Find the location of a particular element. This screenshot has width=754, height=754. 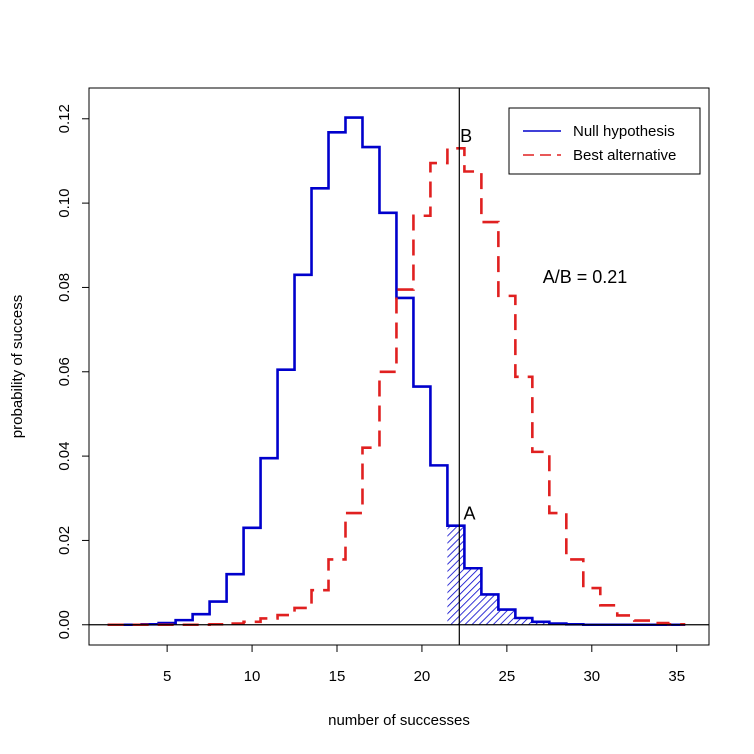

y-tick-label: 0.10 is located at coordinates (64, 203).